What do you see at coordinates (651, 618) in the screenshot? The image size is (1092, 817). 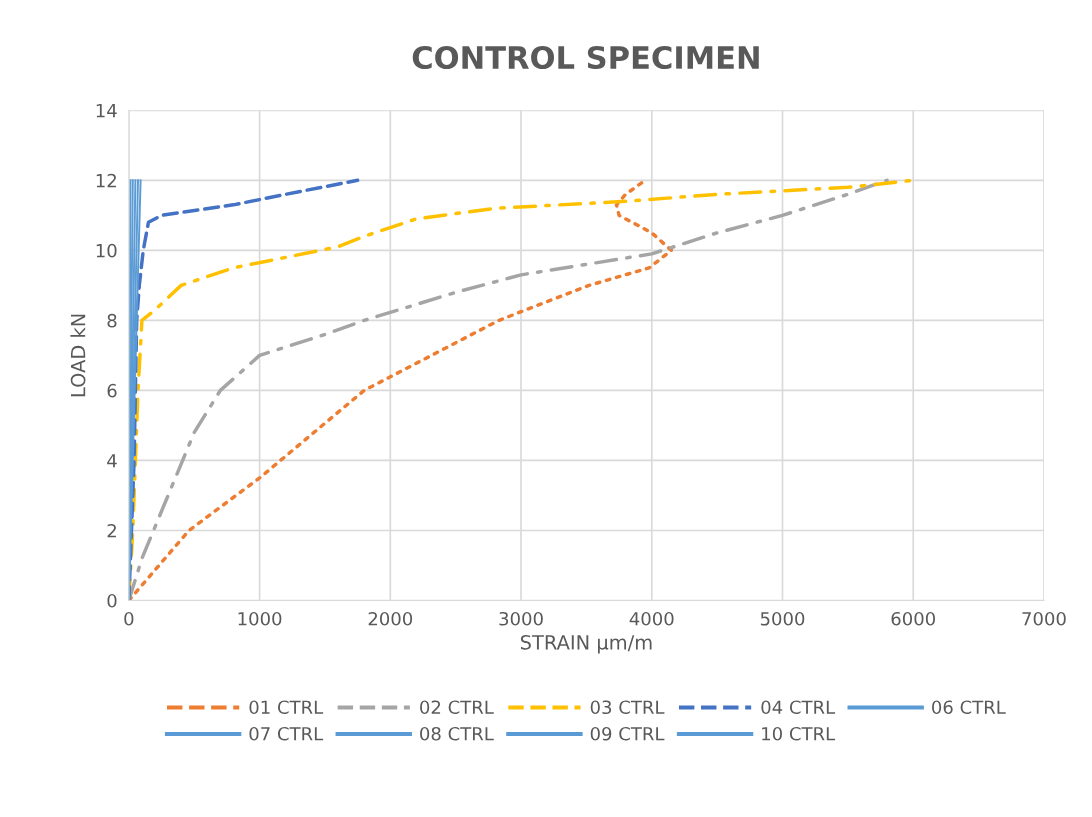 I see `x-tick-label: 4000` at bounding box center [651, 618].